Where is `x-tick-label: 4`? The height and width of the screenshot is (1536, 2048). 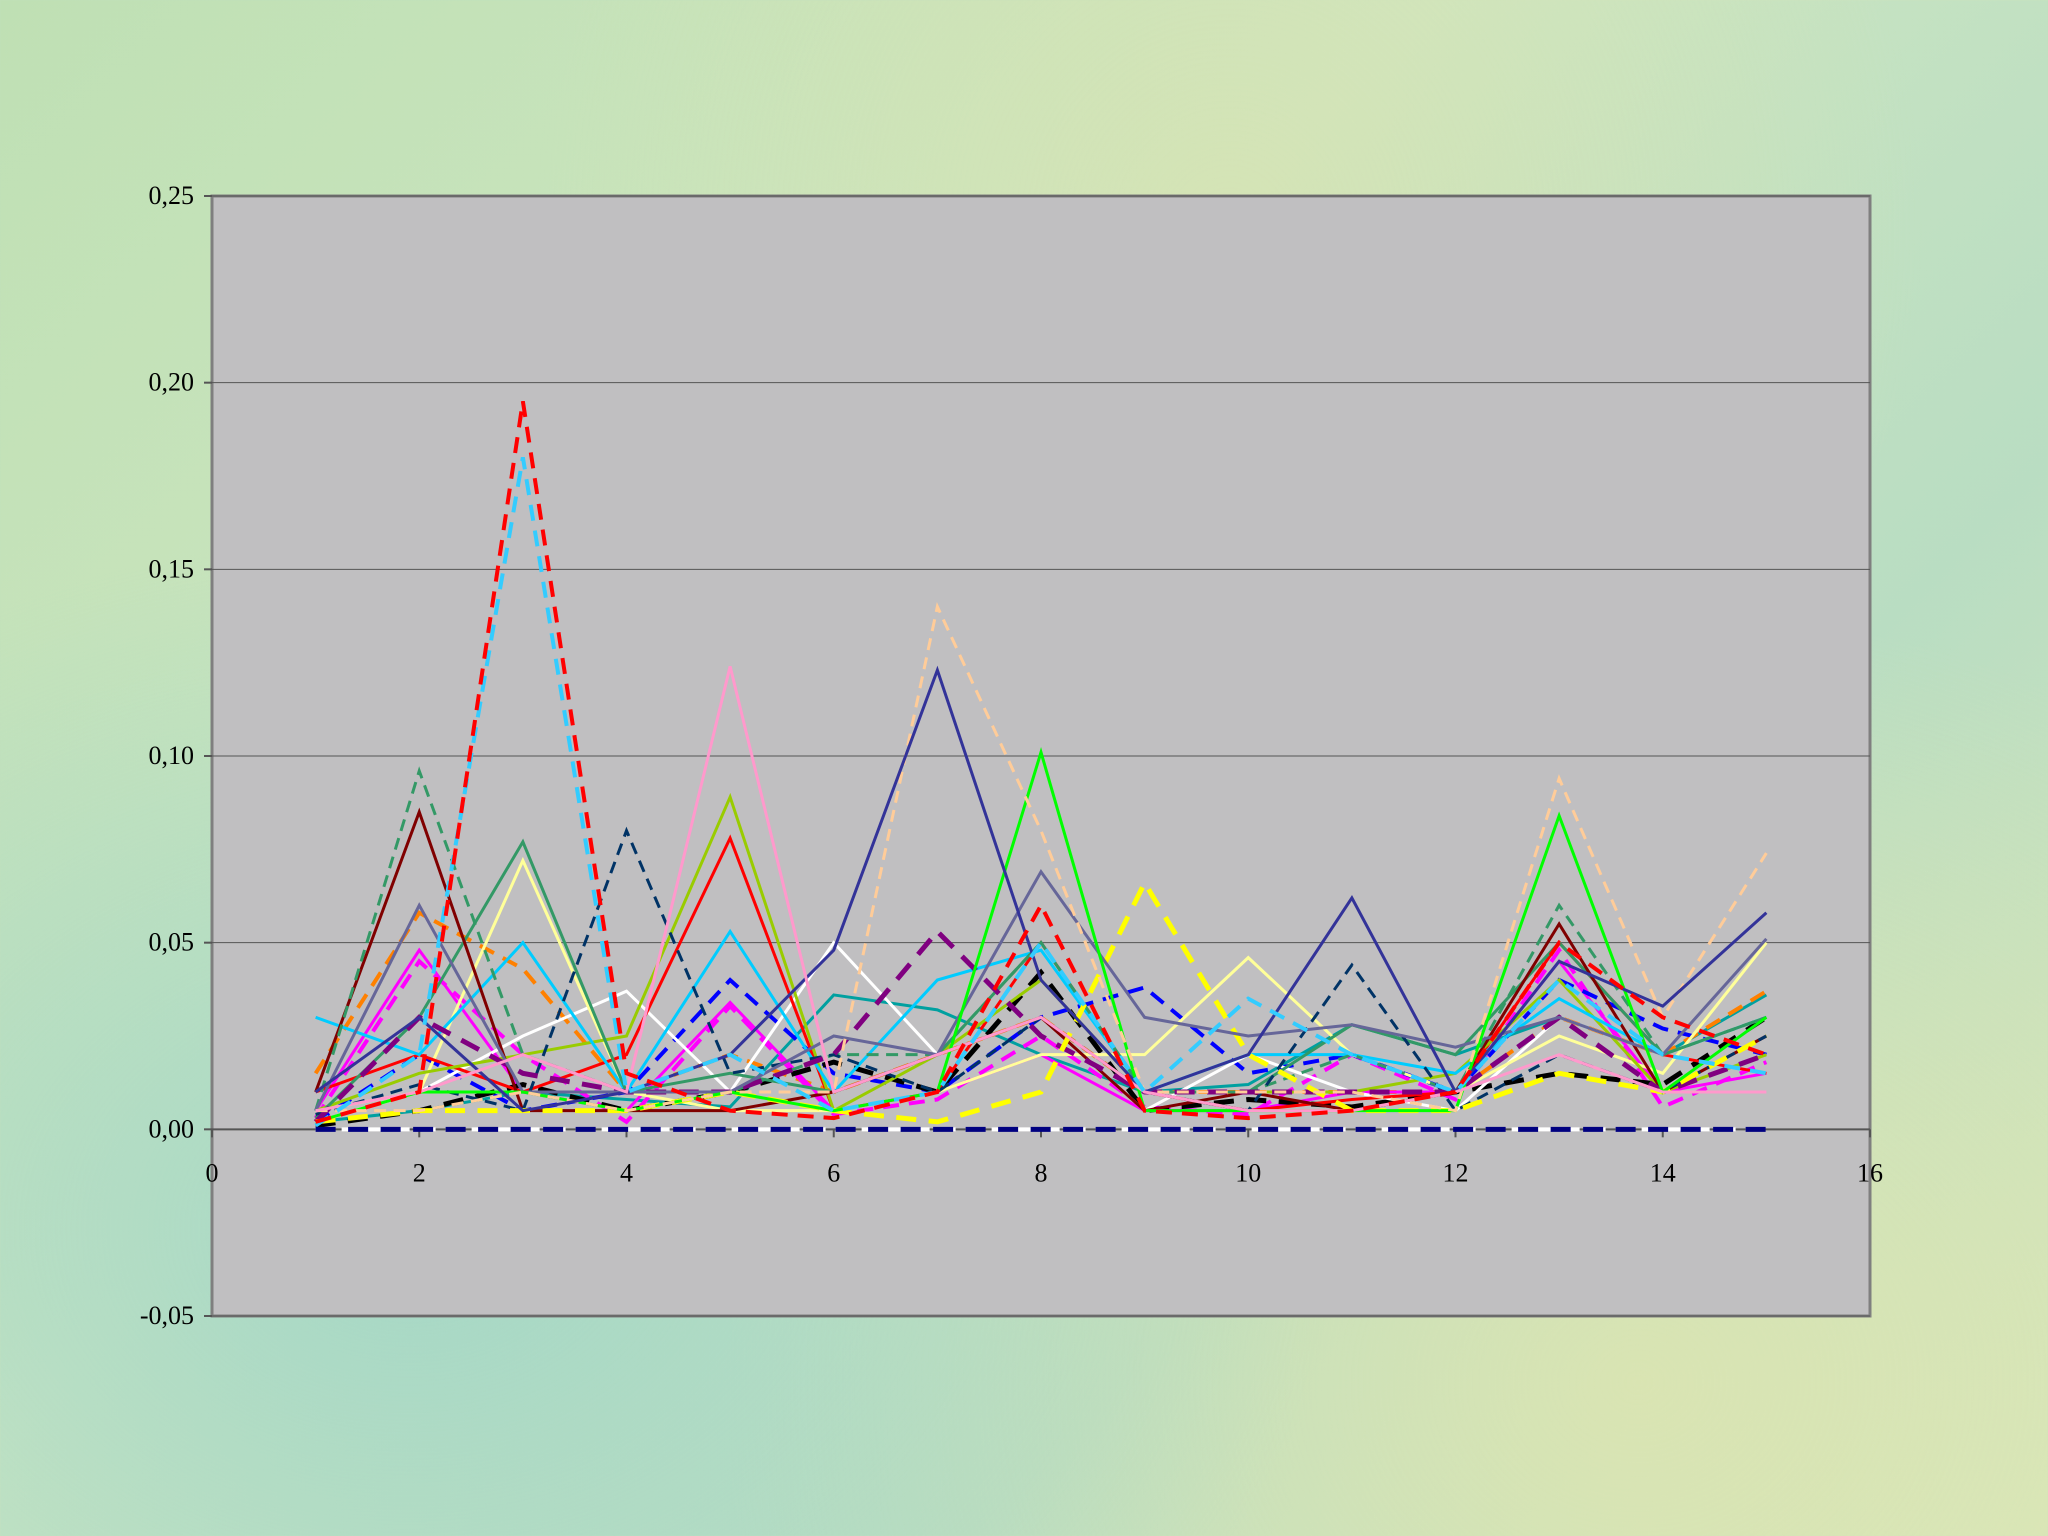
x-tick-label: 4 is located at coordinates (626, 1172).